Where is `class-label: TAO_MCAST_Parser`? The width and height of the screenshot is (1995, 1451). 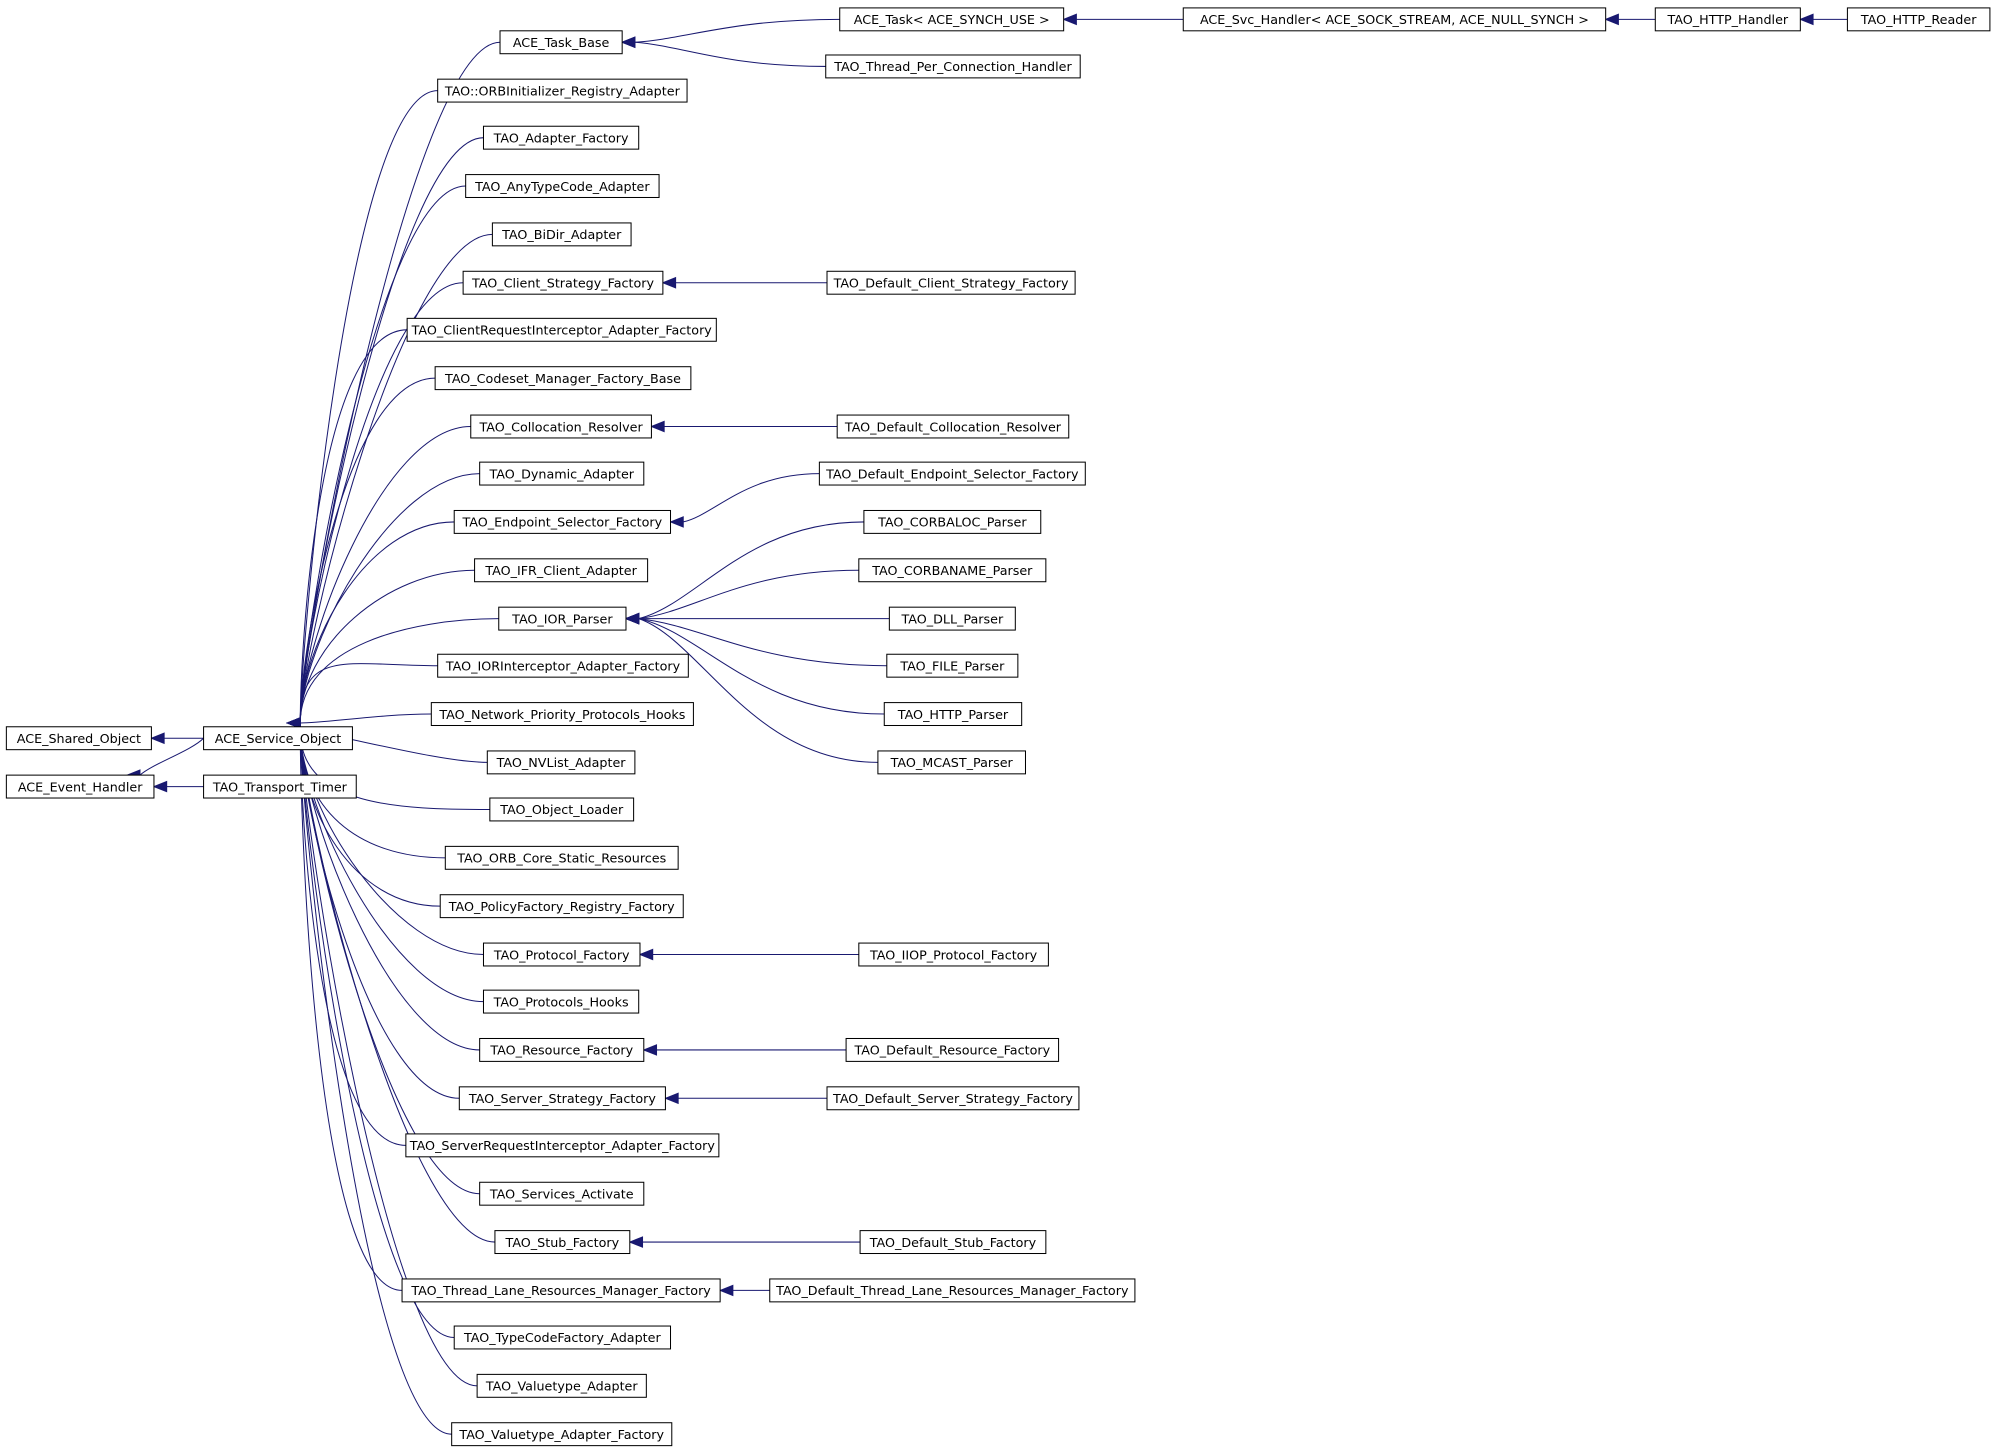
class-label: TAO_MCAST_Parser is located at coordinates (952, 762).